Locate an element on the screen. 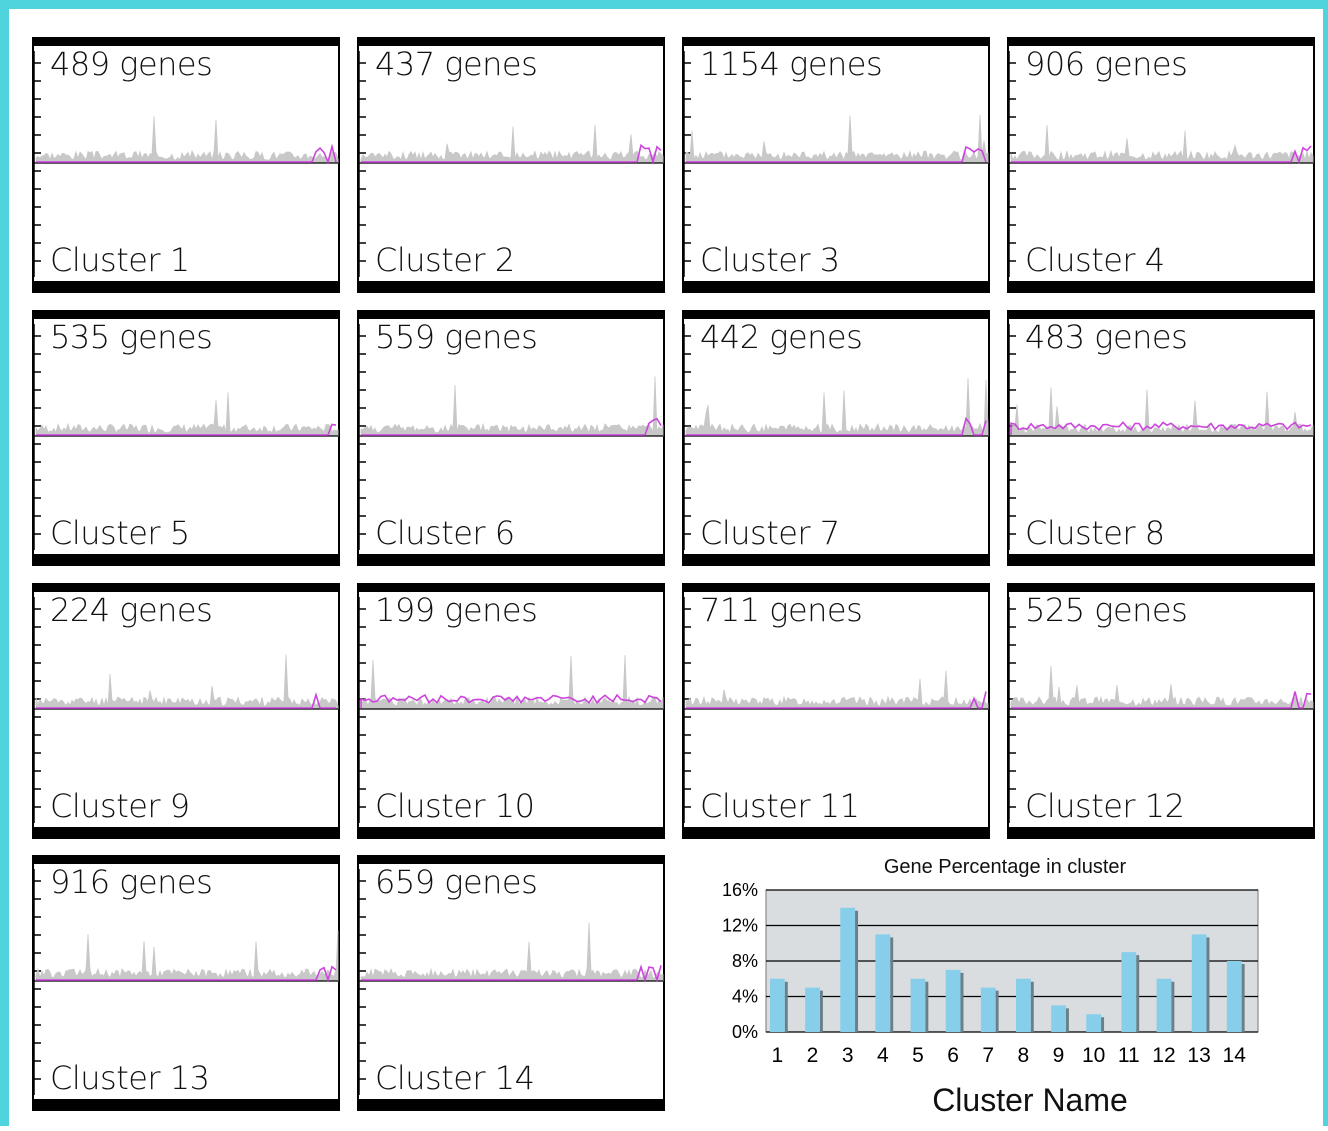  cluster-panel: 1154 genes Cluster 3 is located at coordinates (836, 165).